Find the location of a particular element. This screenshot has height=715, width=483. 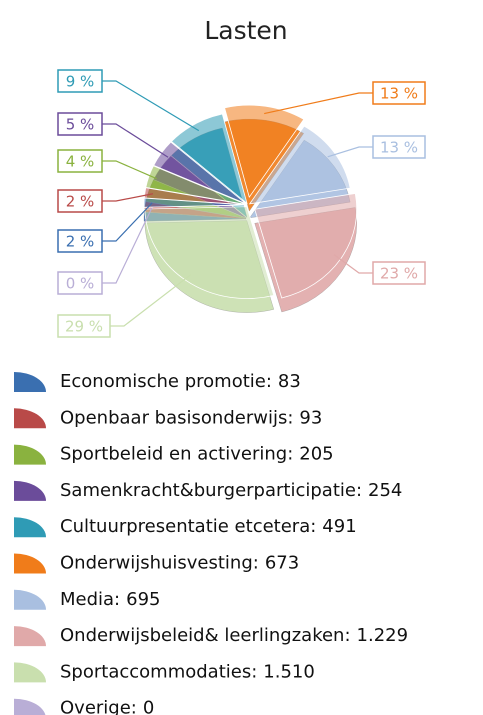

percentage-label: 29 % is located at coordinates (84, 327).